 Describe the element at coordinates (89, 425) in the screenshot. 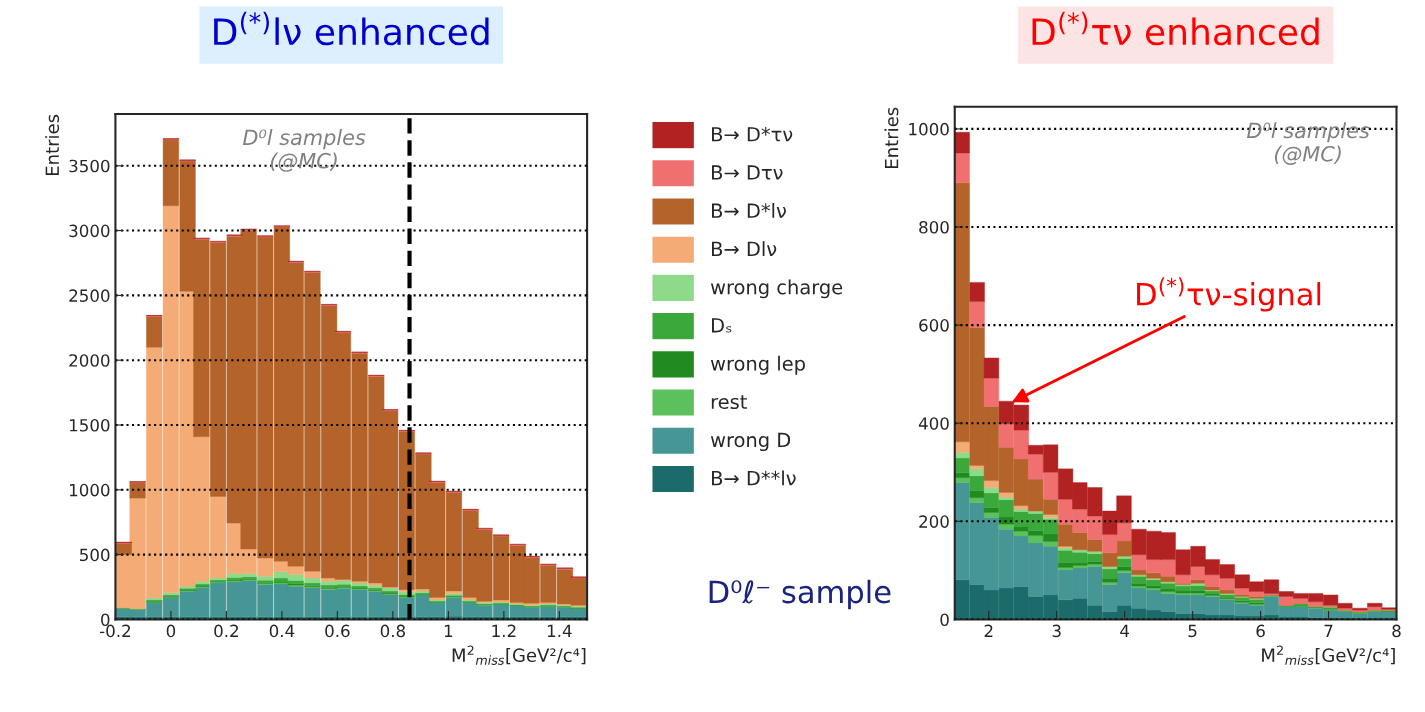

I see `y-tick-label: 1500` at that location.